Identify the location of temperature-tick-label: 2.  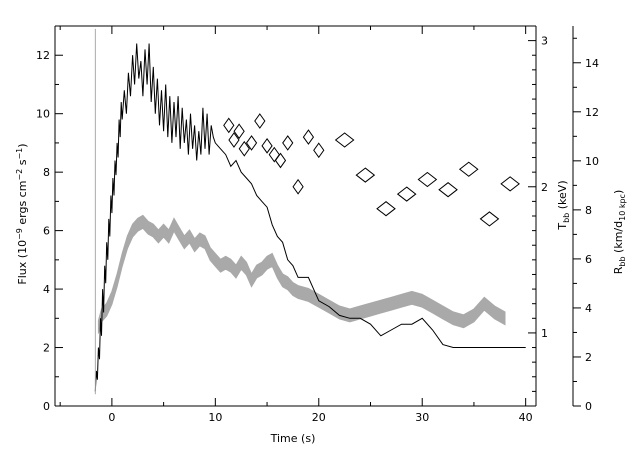
(544, 187).